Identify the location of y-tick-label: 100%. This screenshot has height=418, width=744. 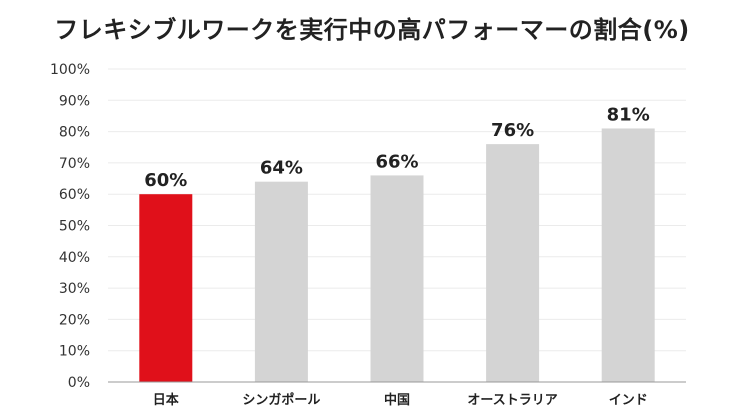
(70, 70).